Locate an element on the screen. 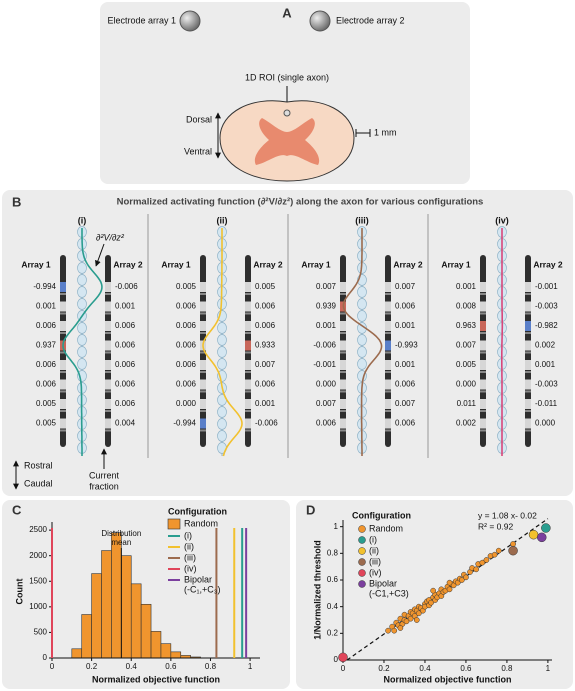 The image size is (575, 691). x-axis-label: Normalized objective function is located at coordinates (447, 679).